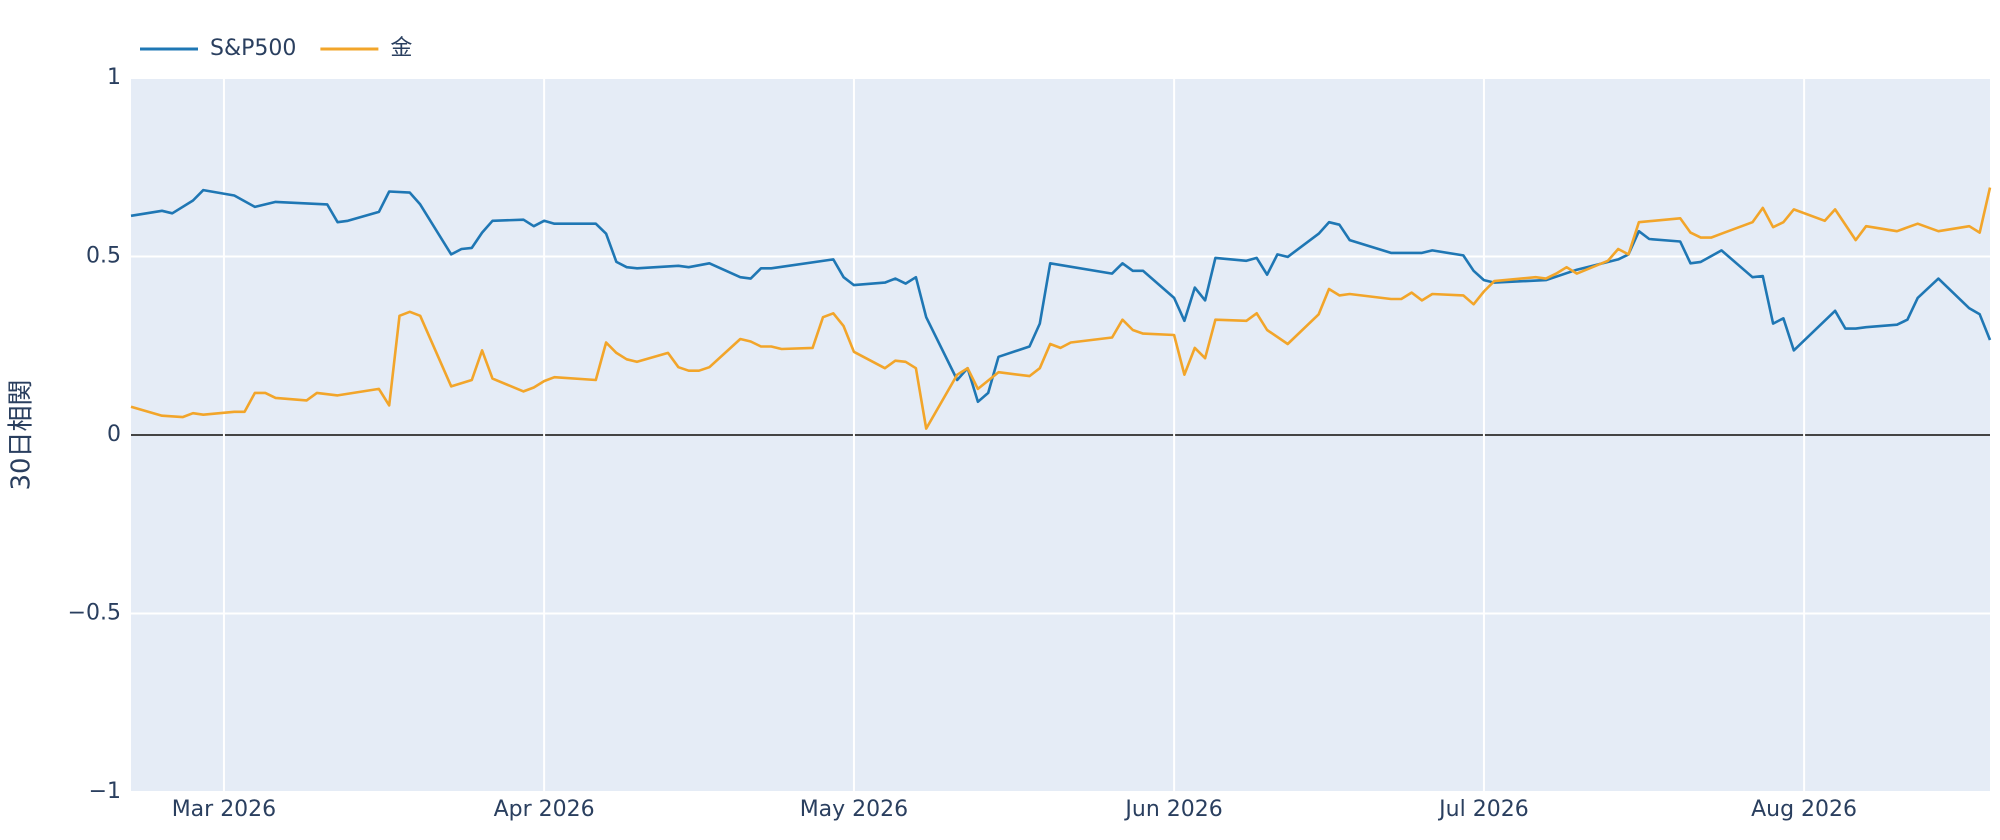  Describe the element at coordinates (253, 48) in the screenshot. I see `legend-label: S&P500` at that location.